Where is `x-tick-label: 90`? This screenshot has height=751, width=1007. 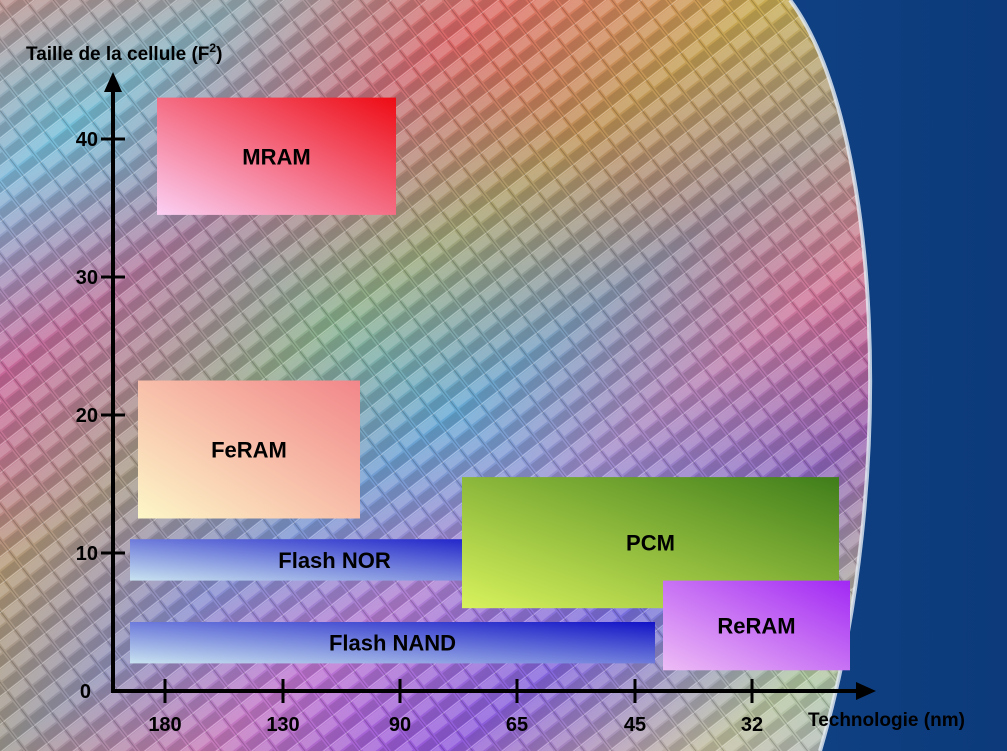
x-tick-label: 90 is located at coordinates (400, 725).